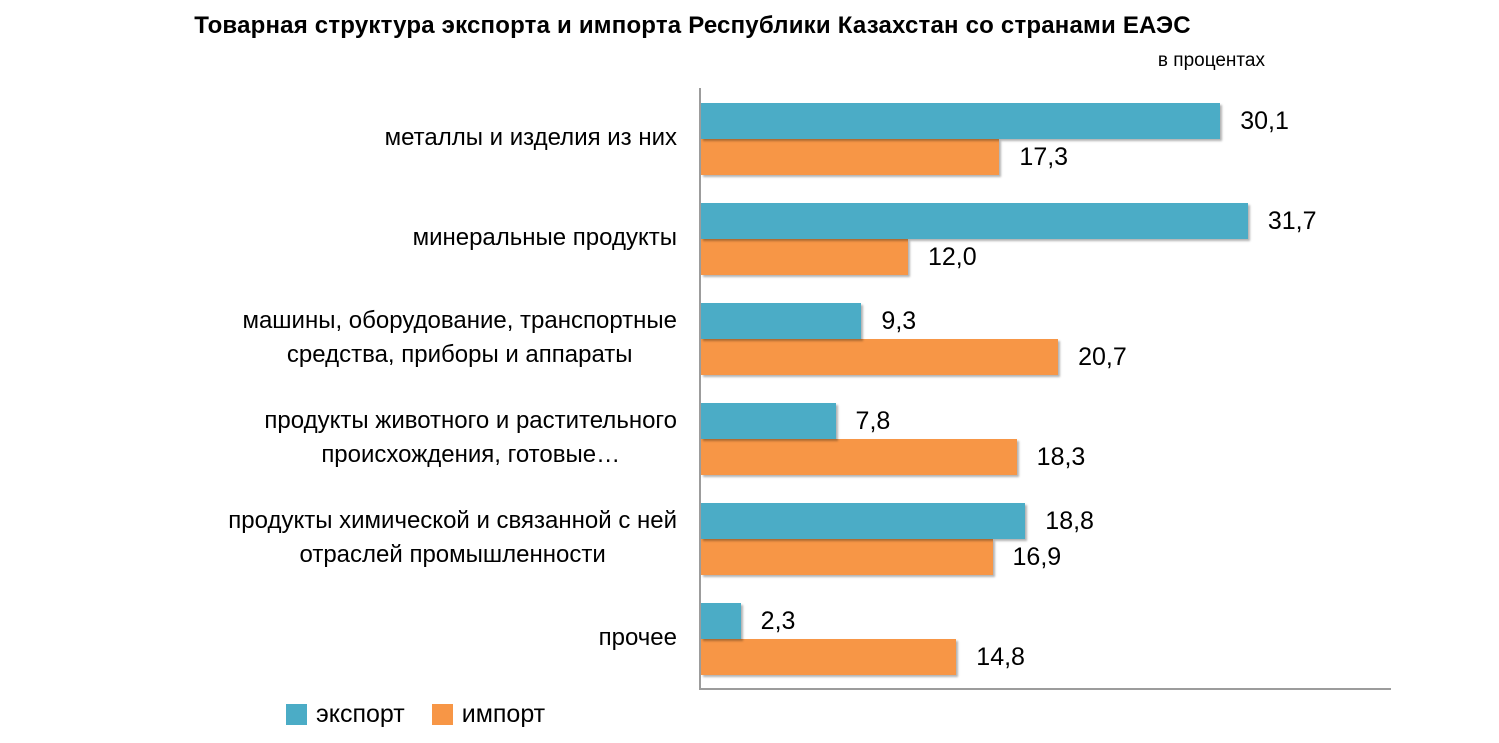 The height and width of the screenshot is (743, 1499). I want to click on bar-import: 12,0, so click(839, 257).